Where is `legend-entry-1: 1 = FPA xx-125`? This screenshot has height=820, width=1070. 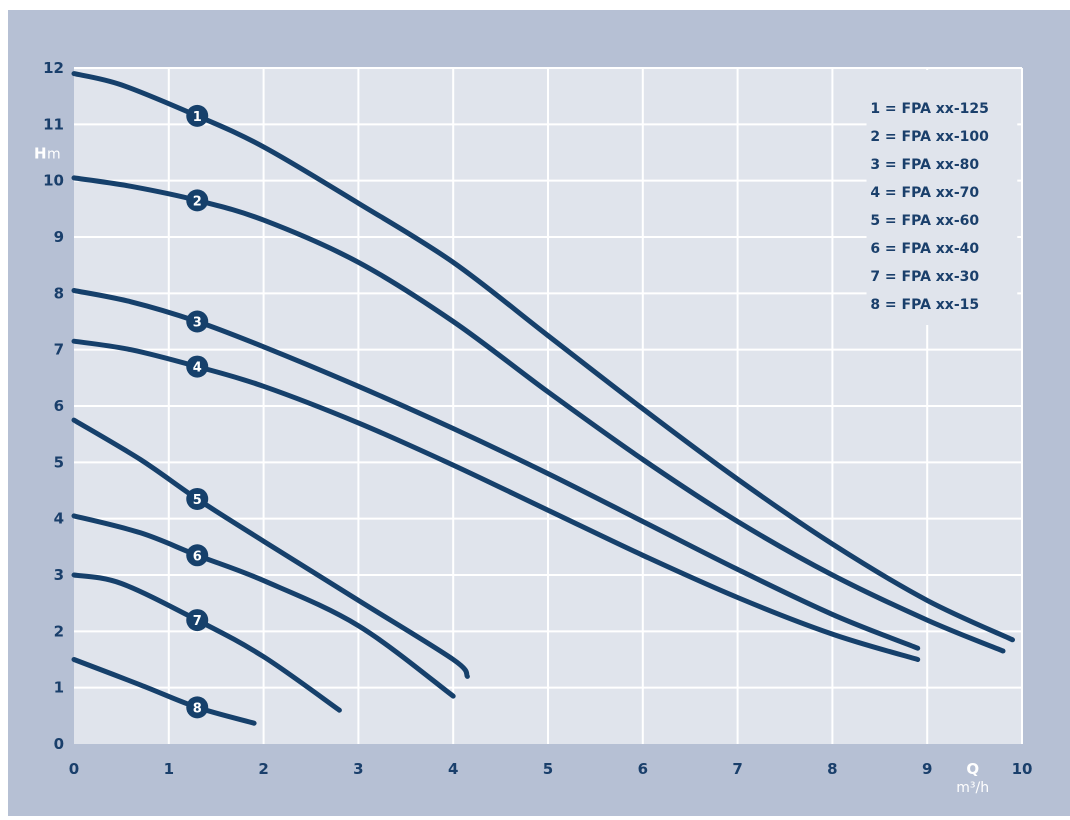
legend-entry-1: 1 = FPA xx-125 is located at coordinates (929, 109).